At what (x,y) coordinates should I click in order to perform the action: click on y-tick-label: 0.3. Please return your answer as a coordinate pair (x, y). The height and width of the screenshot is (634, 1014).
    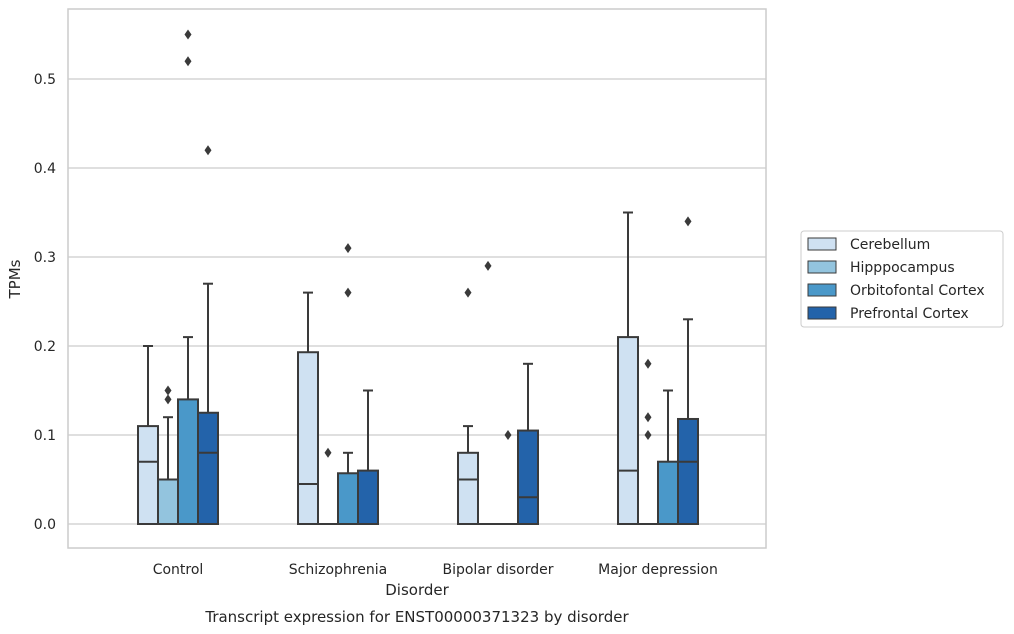
    Looking at the image, I should click on (45, 258).